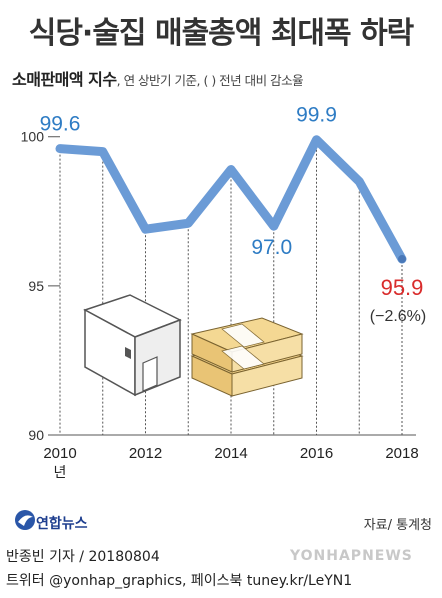 Image resolution: width=442 pixels, height=598 pixels. I want to click on yonhap-logo, so click(25, 520).